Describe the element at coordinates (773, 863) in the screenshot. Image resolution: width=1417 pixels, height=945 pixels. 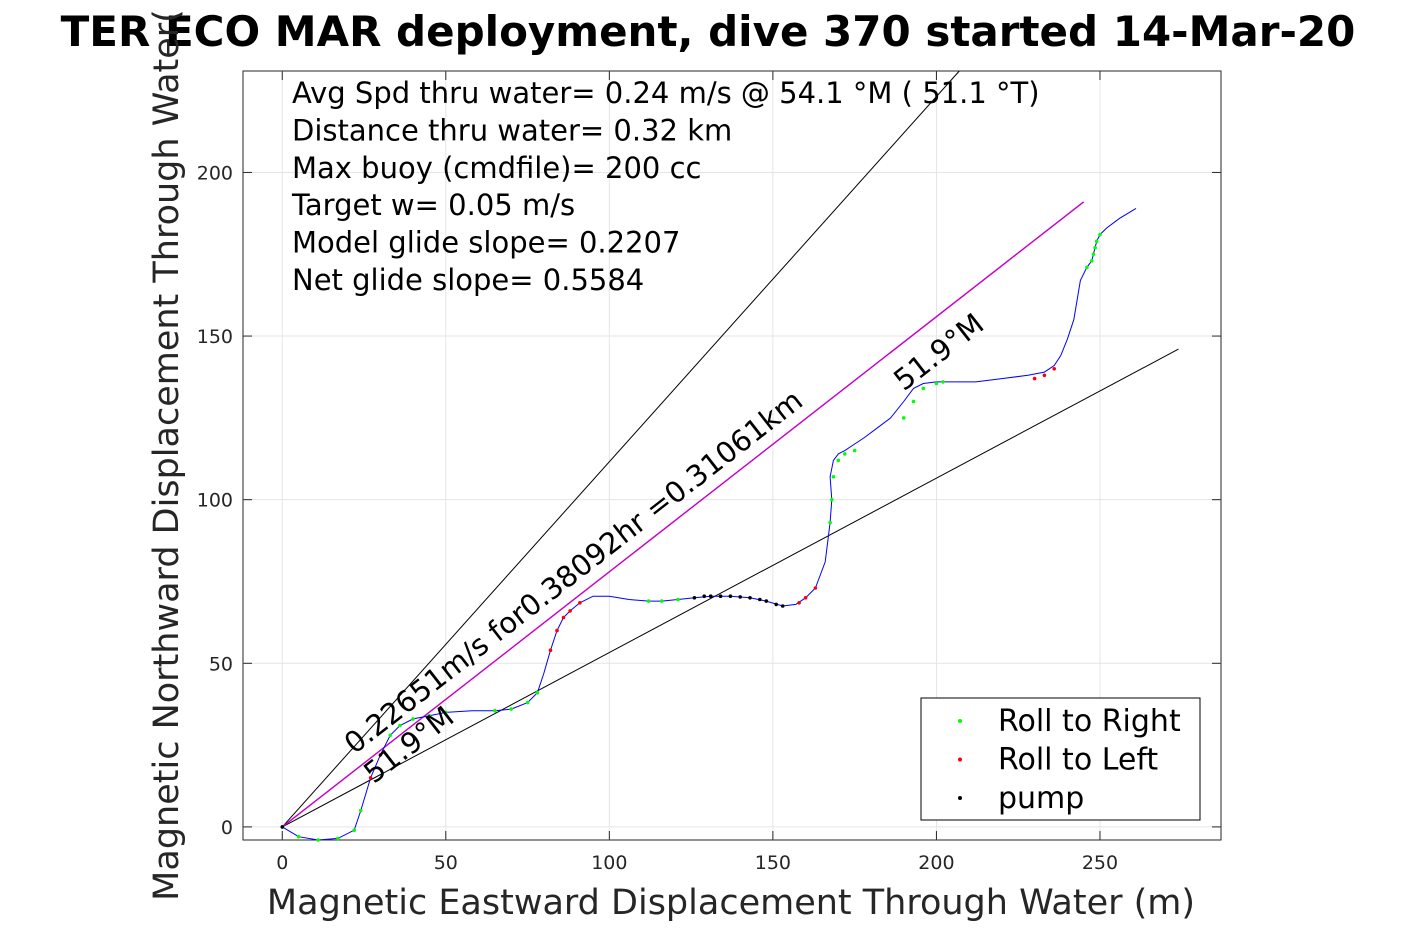
I see `x-tick-label: 150` at that location.